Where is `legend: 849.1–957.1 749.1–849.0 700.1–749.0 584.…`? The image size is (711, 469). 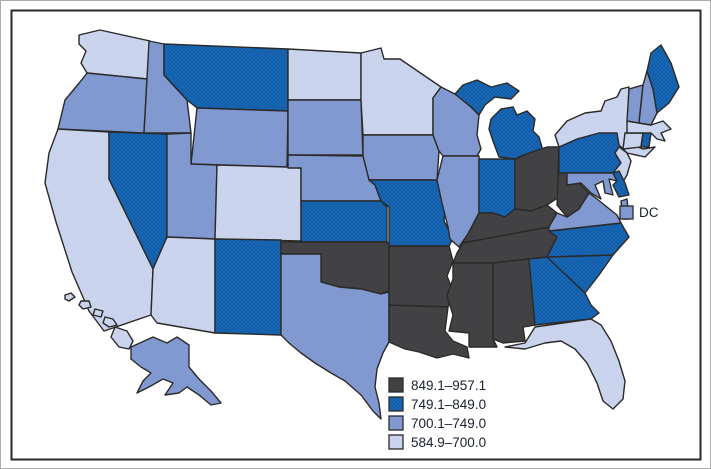 legend: 849.1–957.1 749.1–849.0 700.1–749.0 584.… is located at coordinates (437, 413).